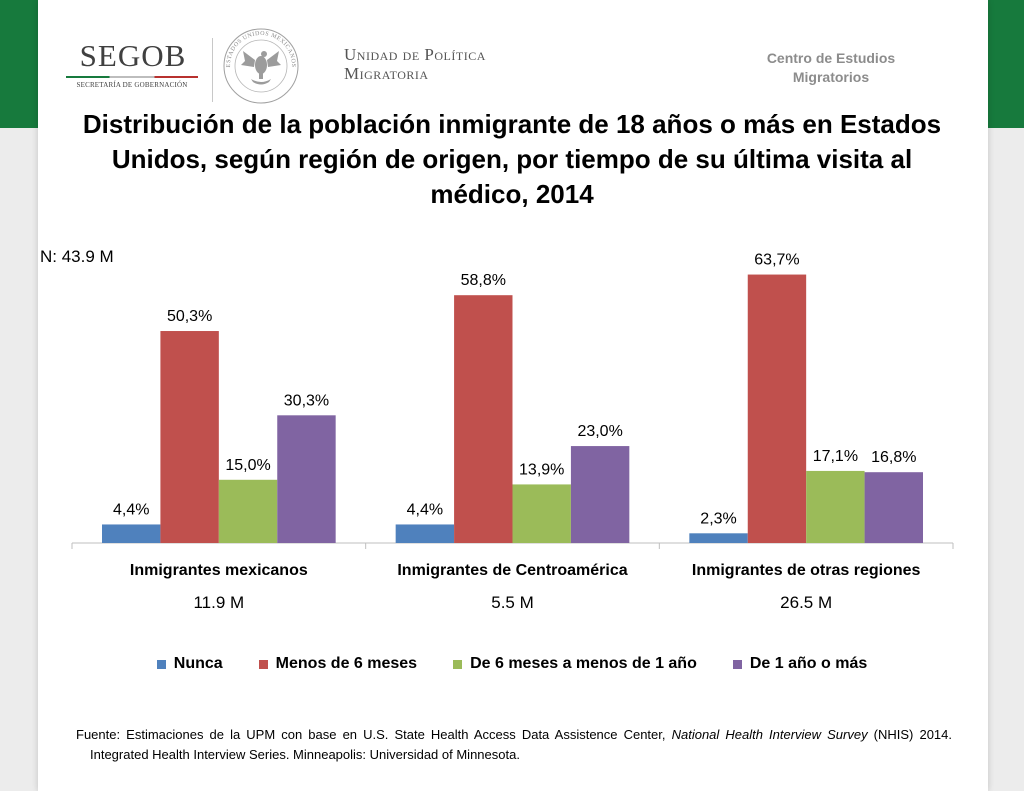  What do you see at coordinates (131, 533) in the screenshot?
I see `bar-nunca-inmigrantes-mexicanos` at bounding box center [131, 533].